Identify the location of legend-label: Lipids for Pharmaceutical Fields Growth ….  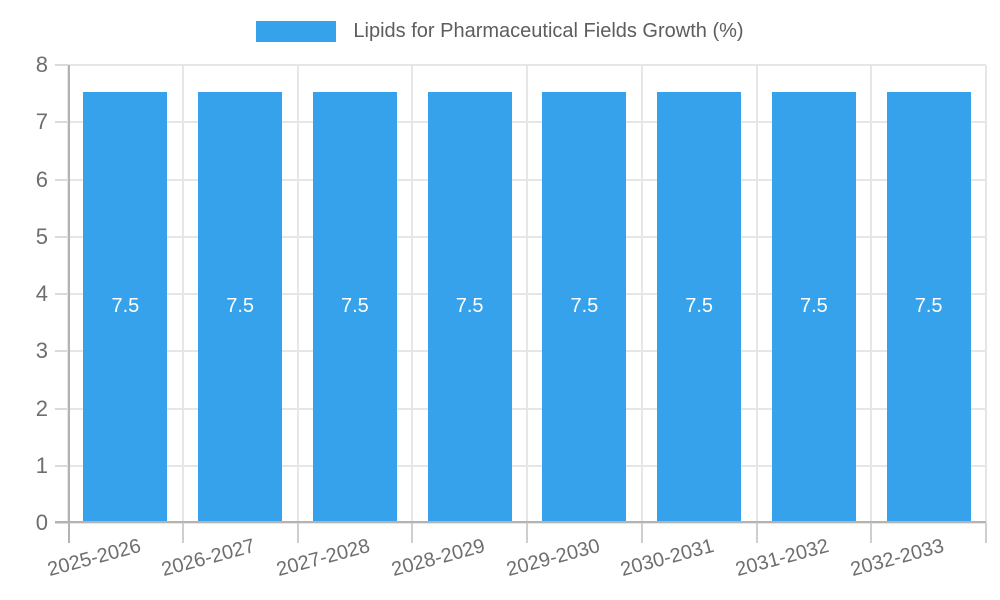
(548, 31).